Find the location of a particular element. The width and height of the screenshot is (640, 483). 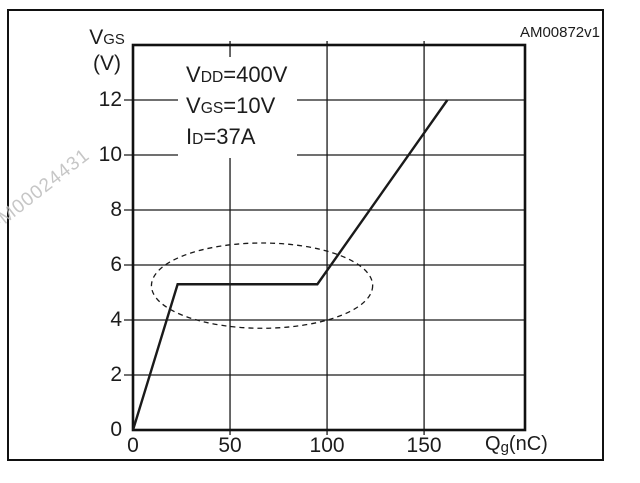

x-tick-label: 100 is located at coordinates (327, 445).